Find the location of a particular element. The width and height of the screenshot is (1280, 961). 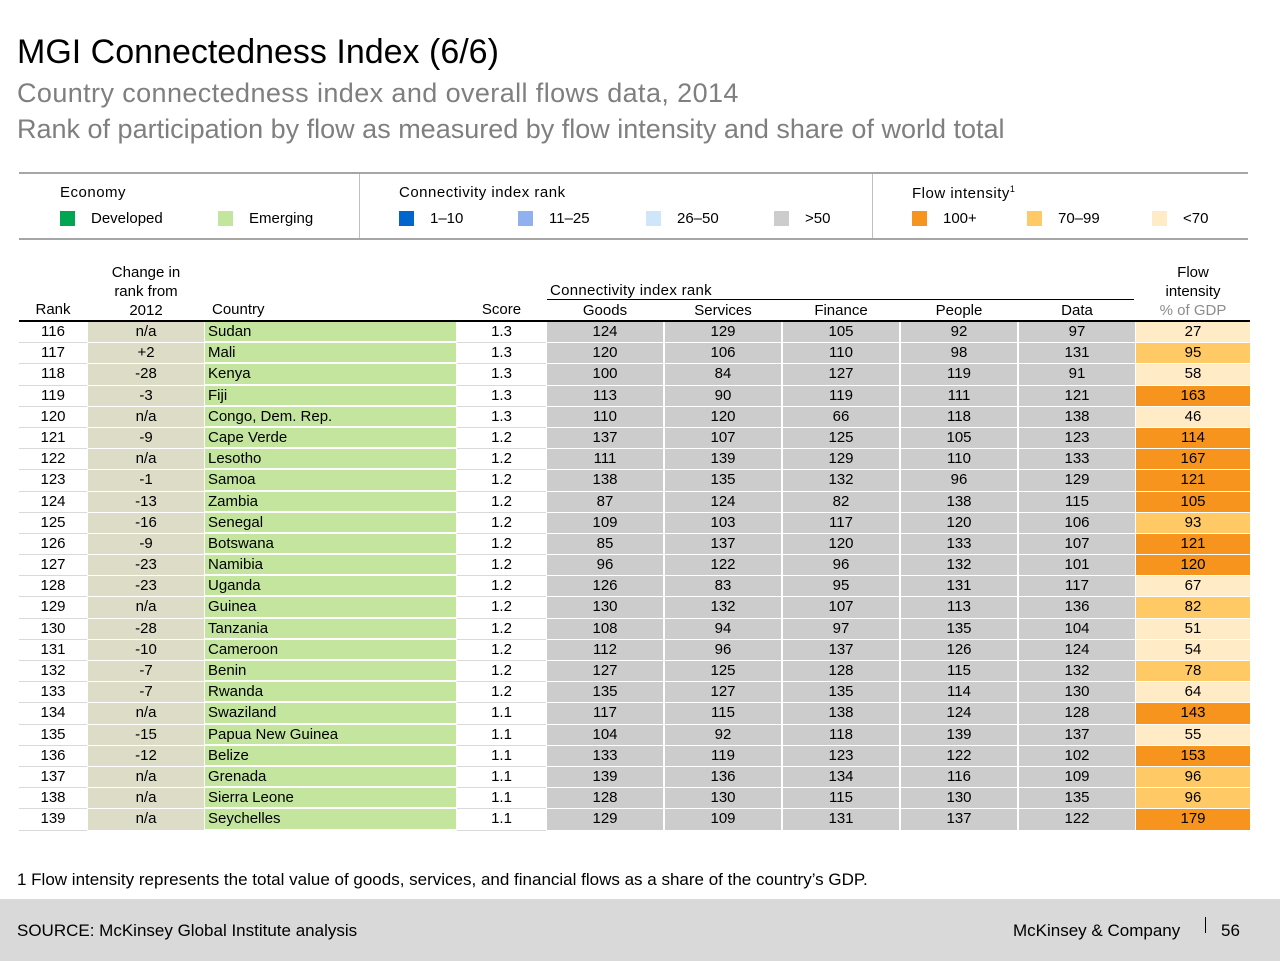

finance-rank-cell: 118 is located at coordinates (841, 735).